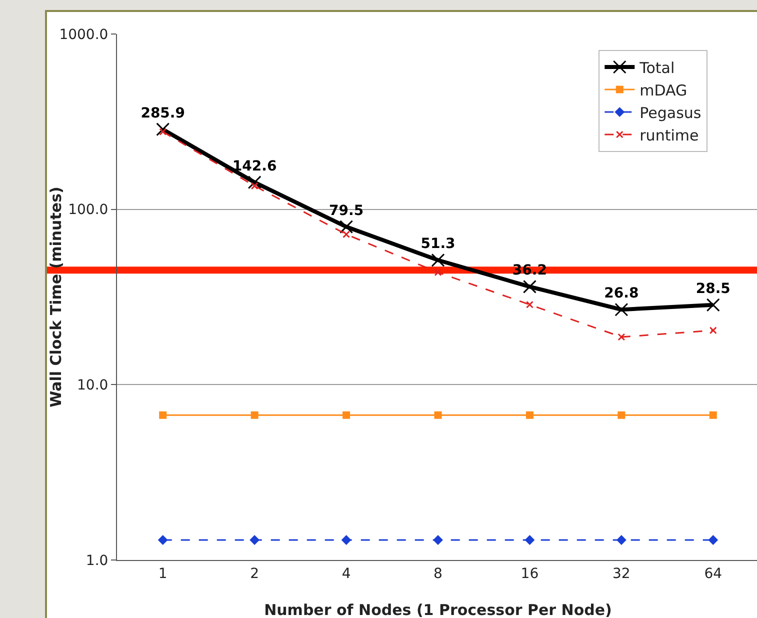 This screenshot has width=757, height=618. Describe the element at coordinates (669, 135) in the screenshot. I see `legend-label: runtime` at that location.